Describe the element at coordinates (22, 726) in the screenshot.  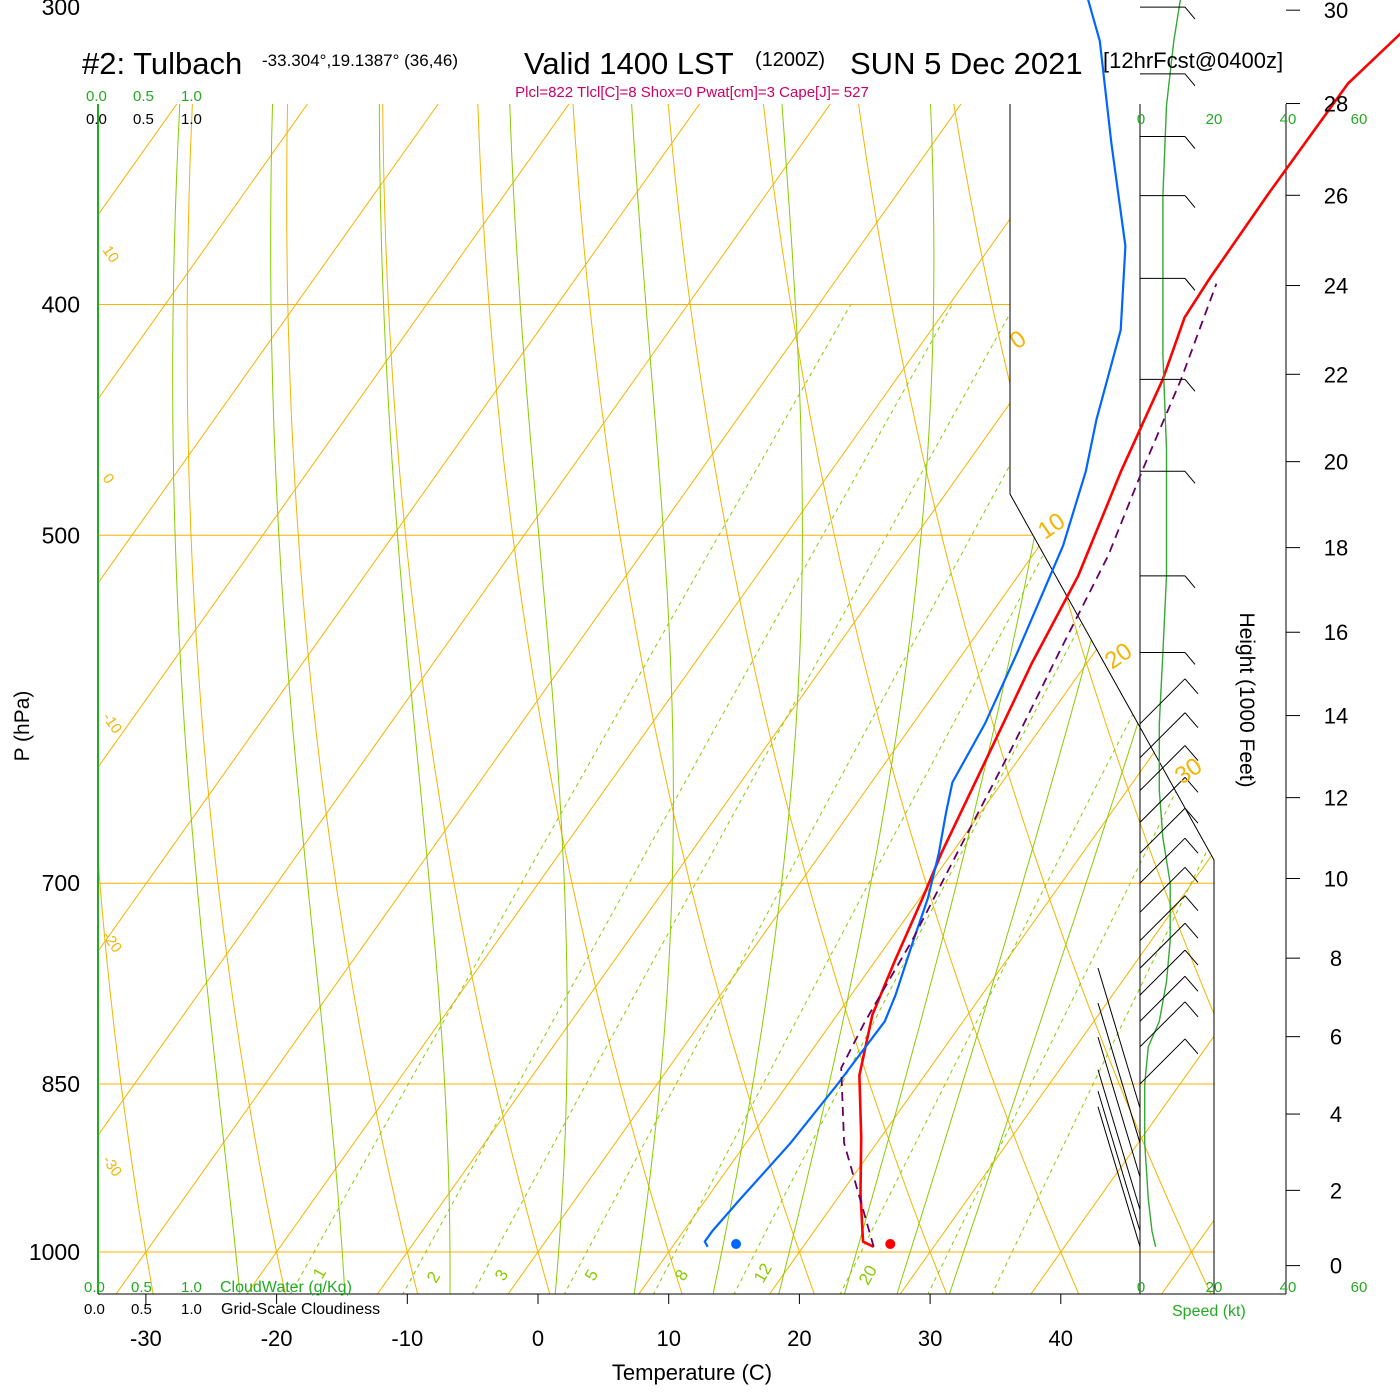
I see `y-axis-label: P (hPa)` at that location.